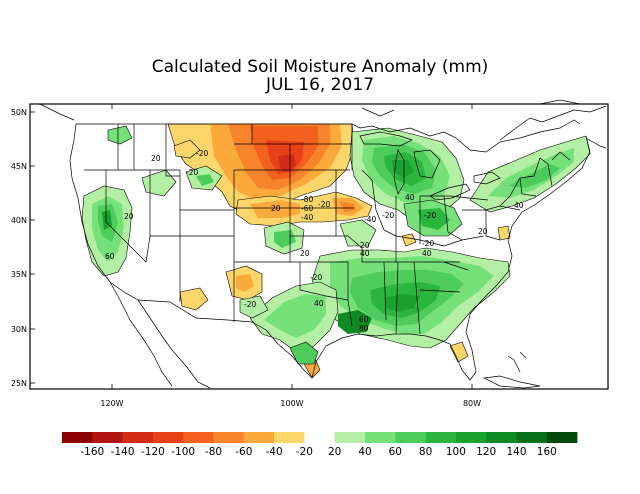  Describe the element at coordinates (120, 135) in the screenshot. I see `wet-region-washington` at that location.